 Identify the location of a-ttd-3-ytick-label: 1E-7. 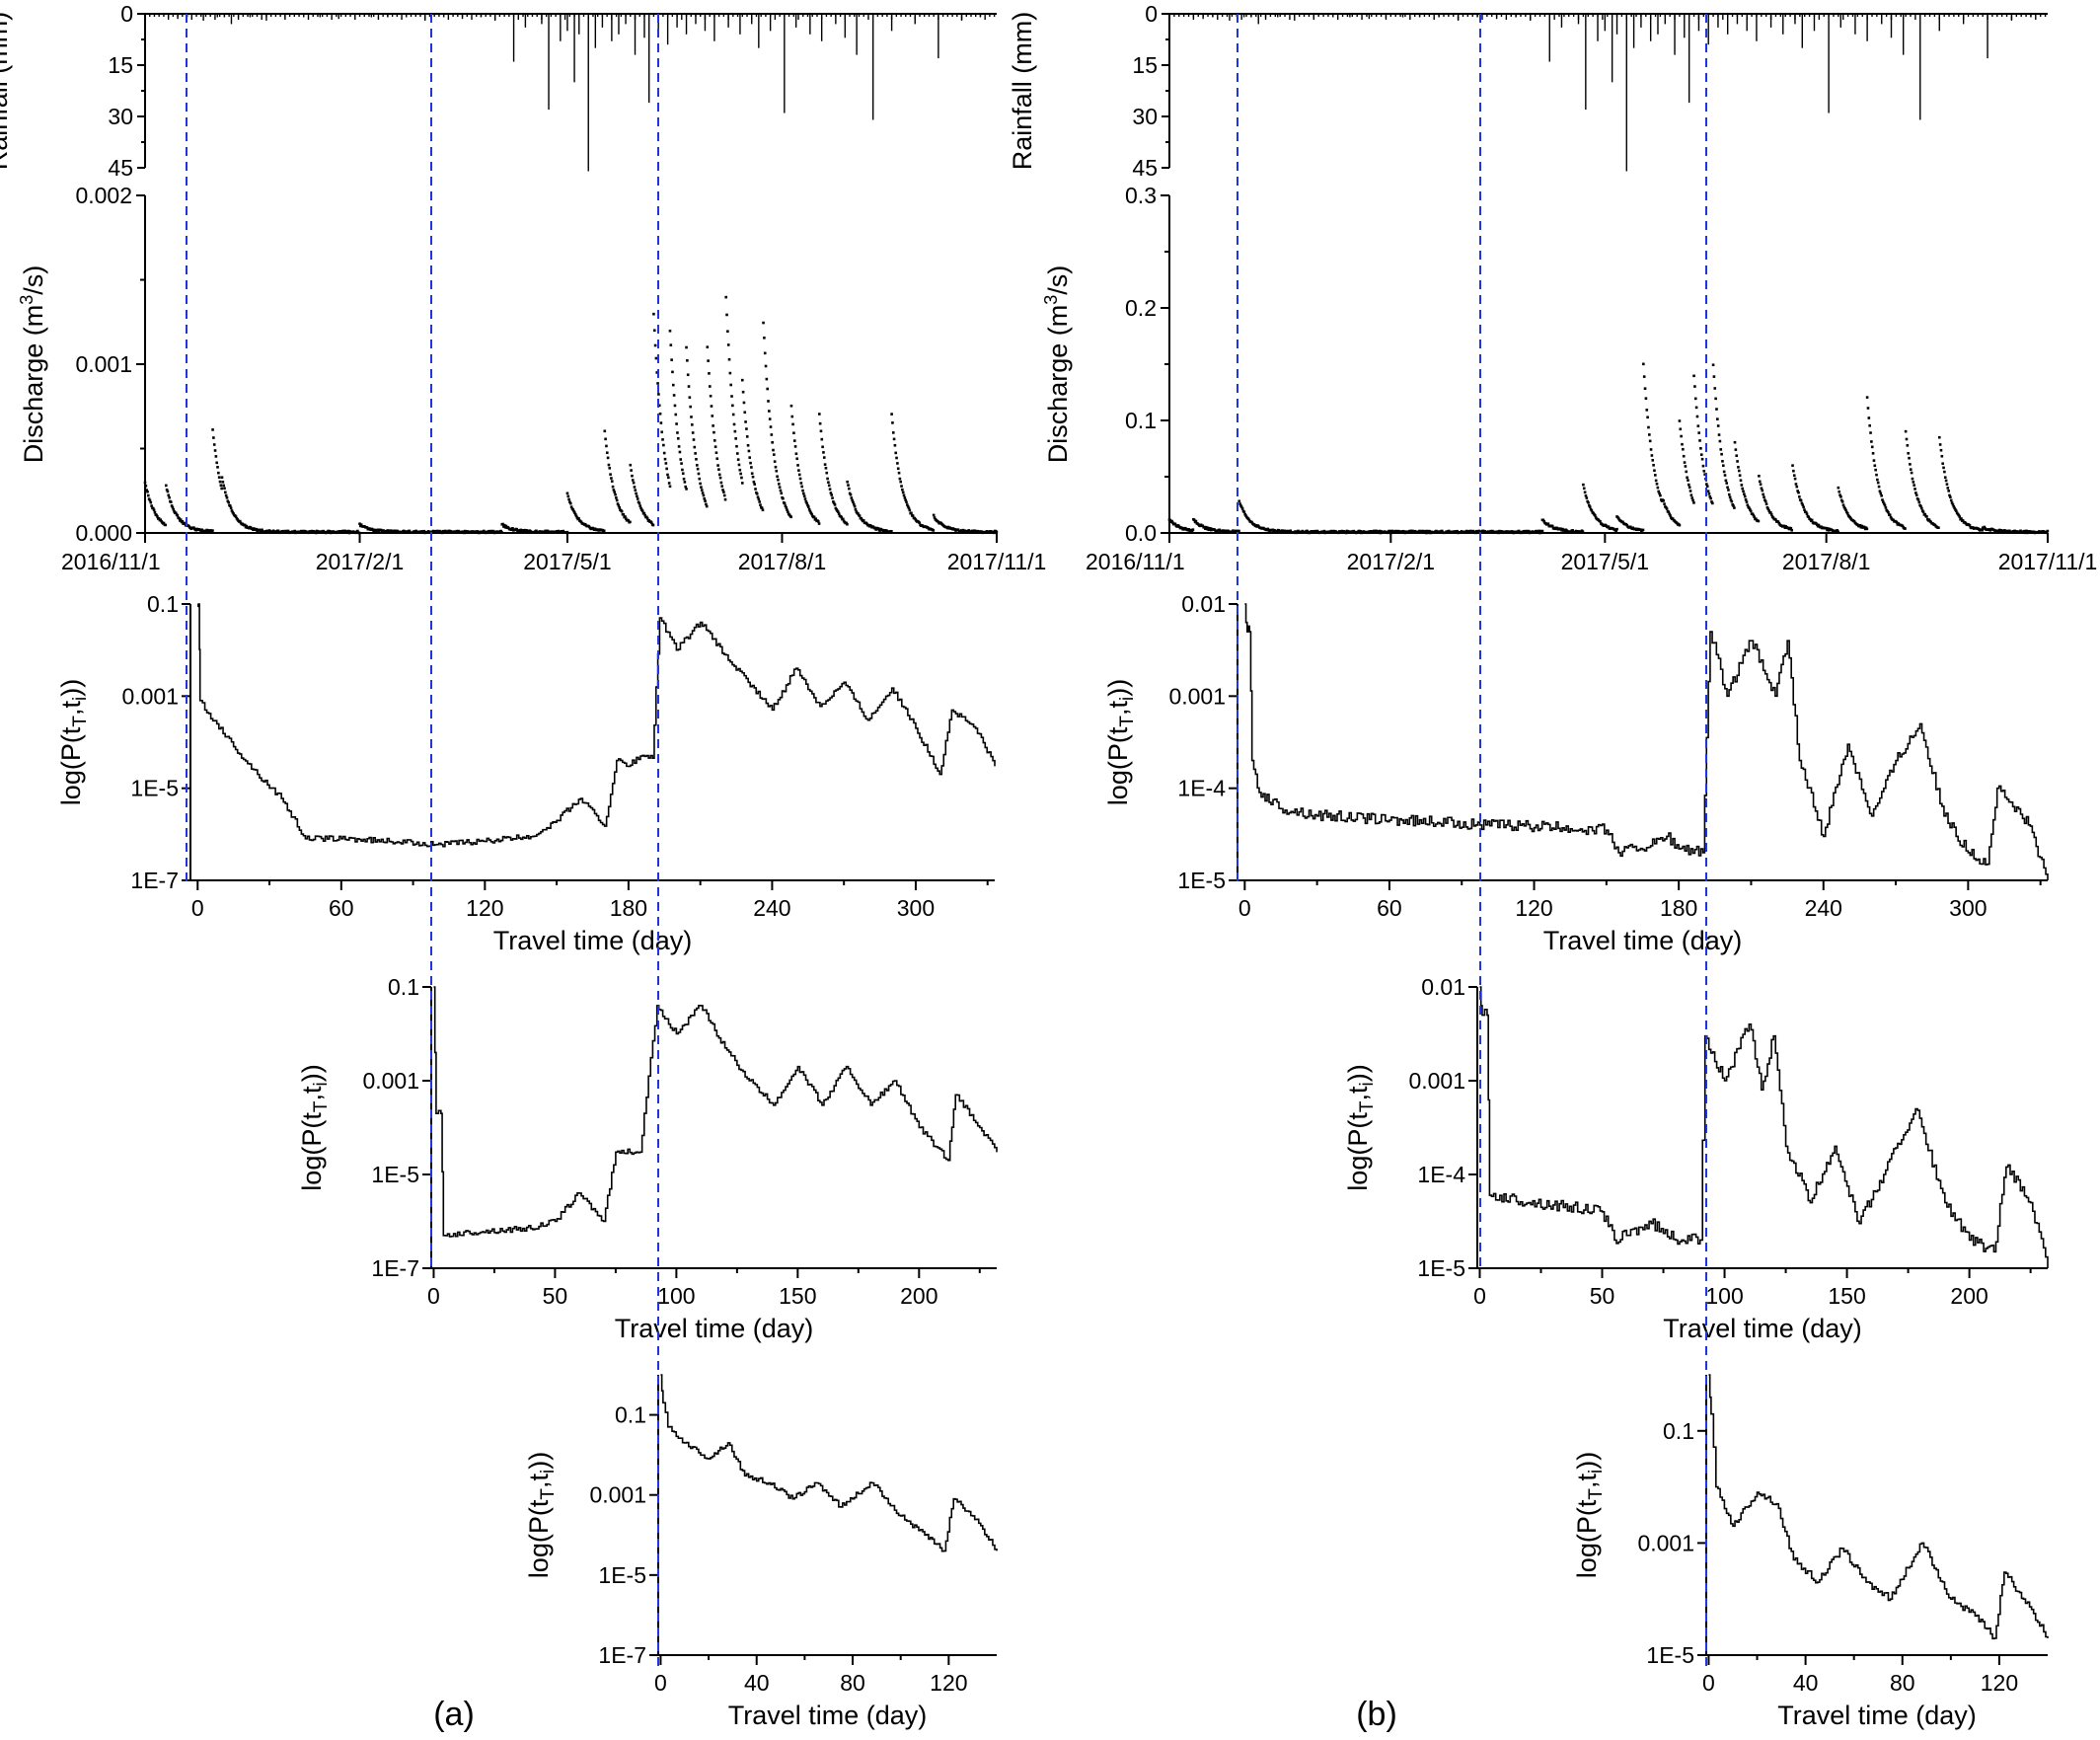
(622, 1655).